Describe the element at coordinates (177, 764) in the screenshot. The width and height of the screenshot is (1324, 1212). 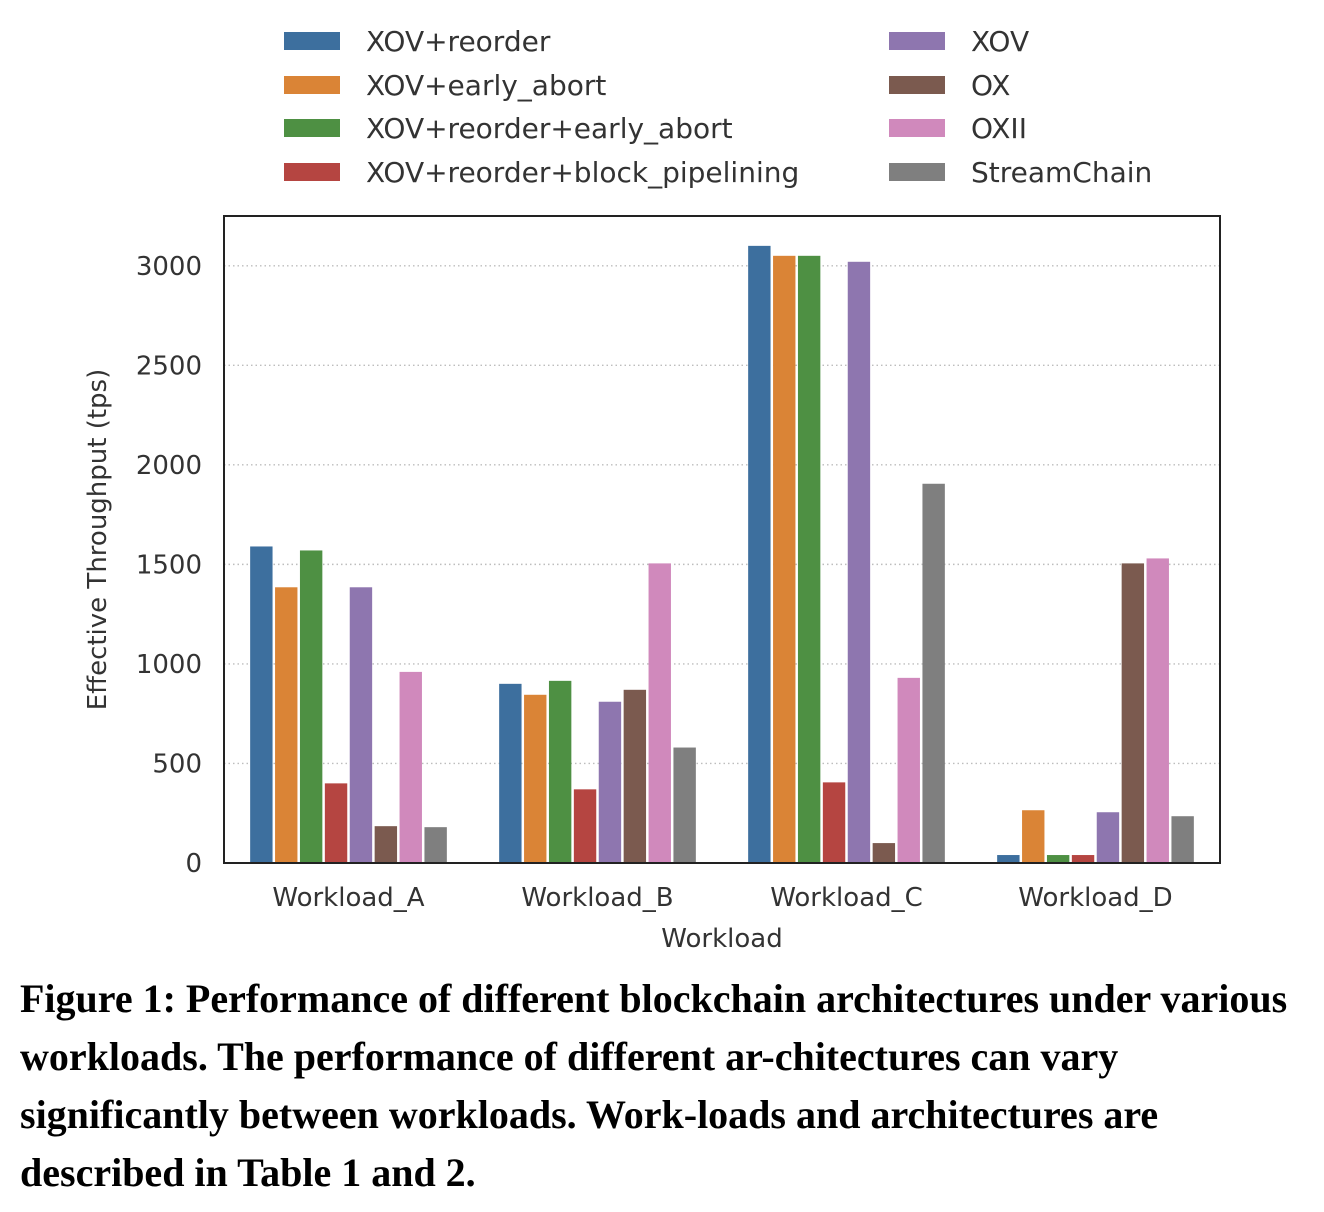
I see `y-tick-label: 500` at that location.